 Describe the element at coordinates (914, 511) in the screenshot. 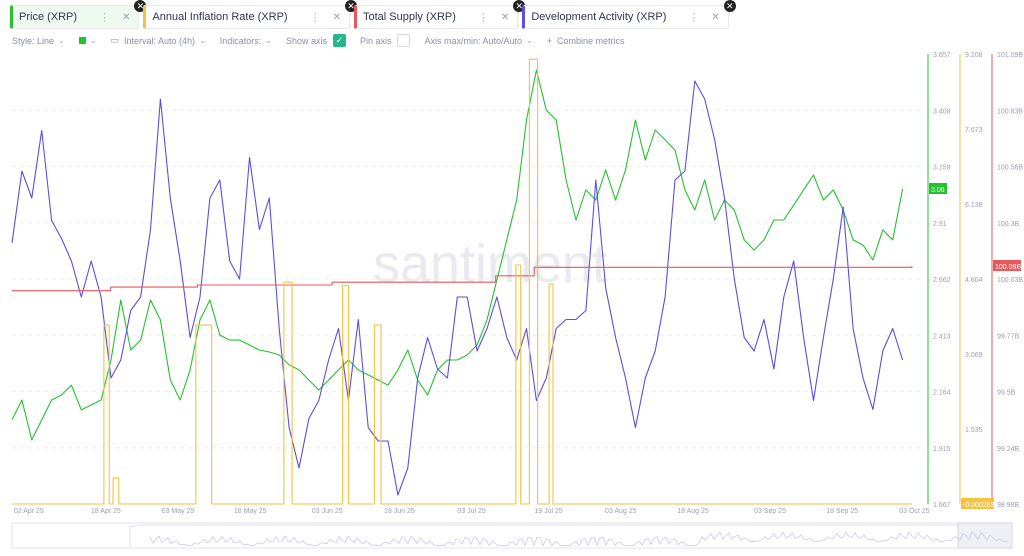

I see `x-tick-label: 03 Oct 25` at that location.